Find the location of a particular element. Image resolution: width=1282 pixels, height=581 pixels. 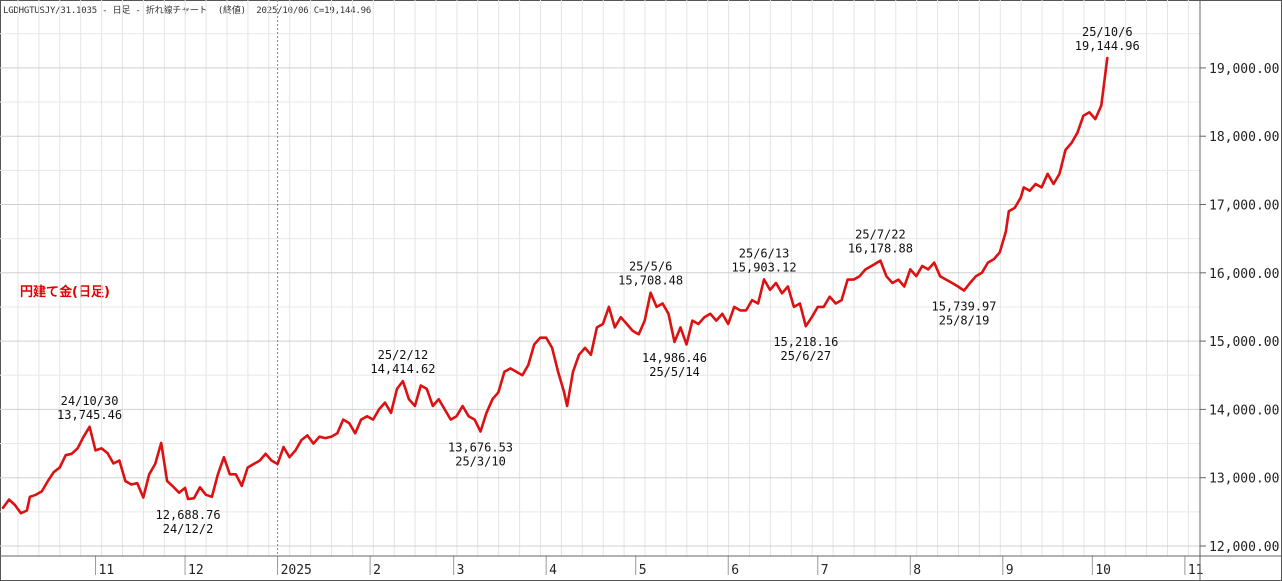

y-tick-label: 18,000.00 is located at coordinates (1244, 137).